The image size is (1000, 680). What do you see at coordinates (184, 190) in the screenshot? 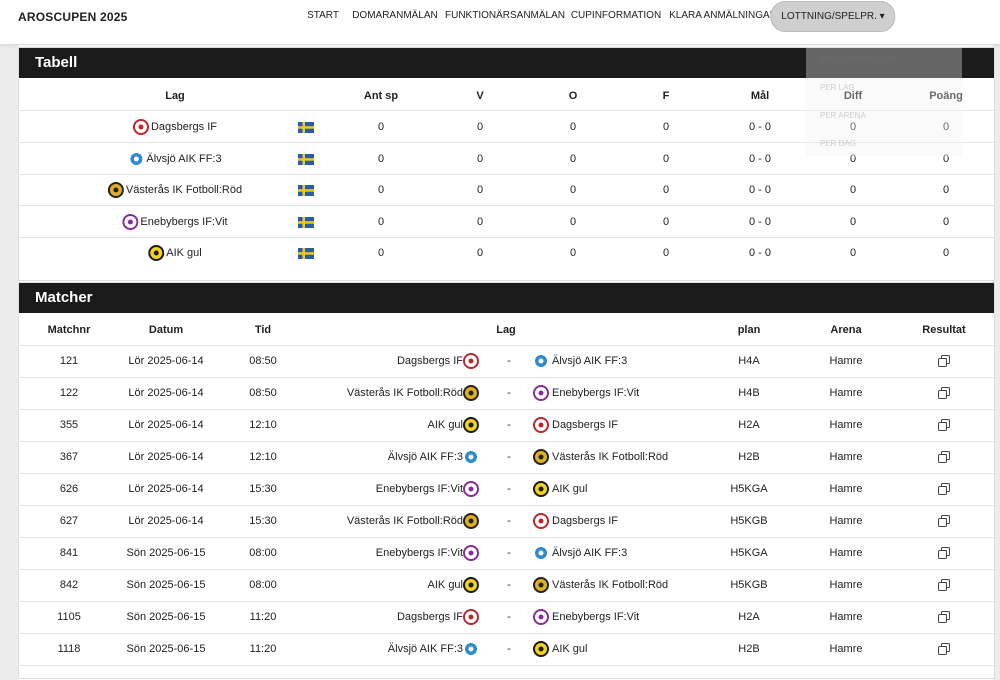
I see `team-name: Västerås IK Fotboll:Röd` at bounding box center [184, 190].